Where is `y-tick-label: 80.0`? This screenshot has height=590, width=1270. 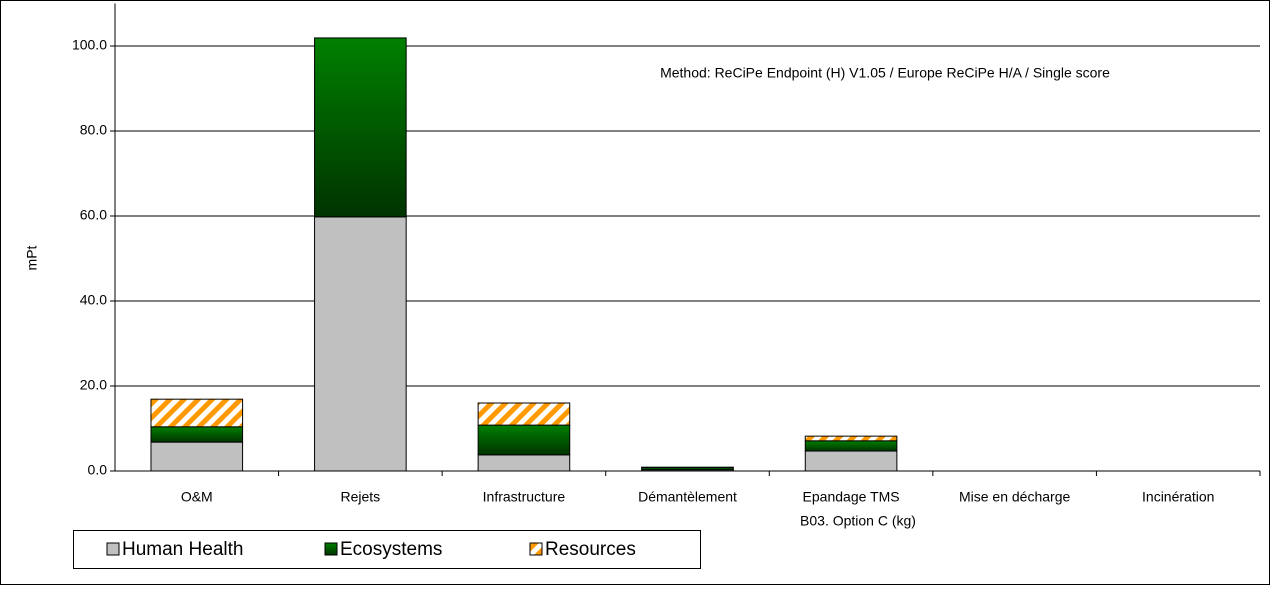 y-tick-label: 80.0 is located at coordinates (93, 130).